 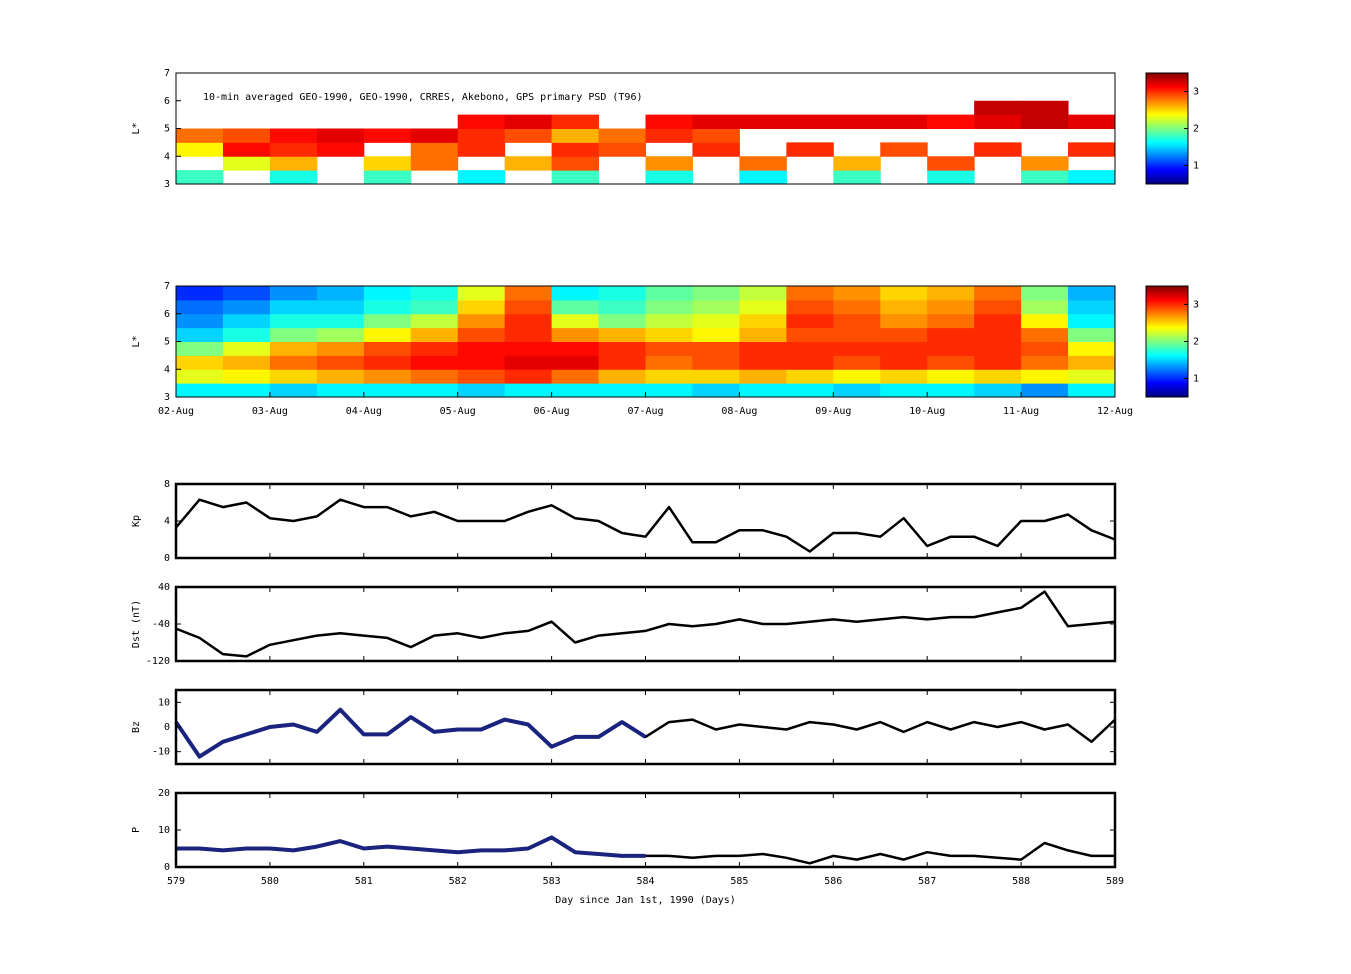 I want to click on series-line, so click(x=645, y=850).